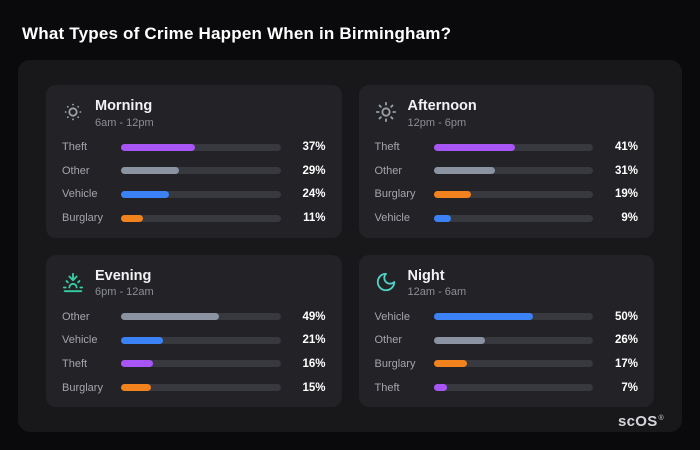 The image size is (700, 450). Describe the element at coordinates (194, 113) in the screenshot. I see `card-header: Morning 6am - 12pm` at that location.